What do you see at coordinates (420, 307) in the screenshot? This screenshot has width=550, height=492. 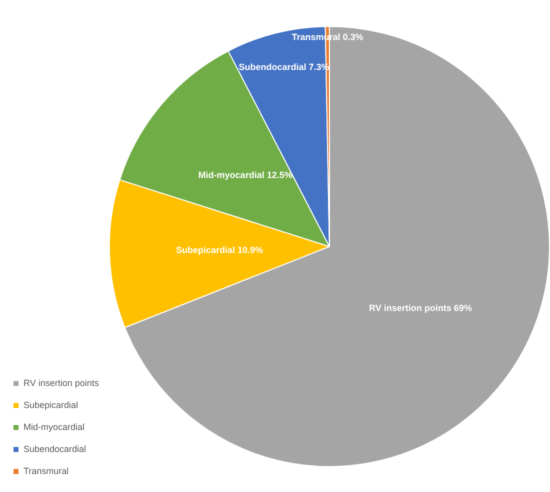 I see `data-label: RV insertion points 69%` at bounding box center [420, 307].